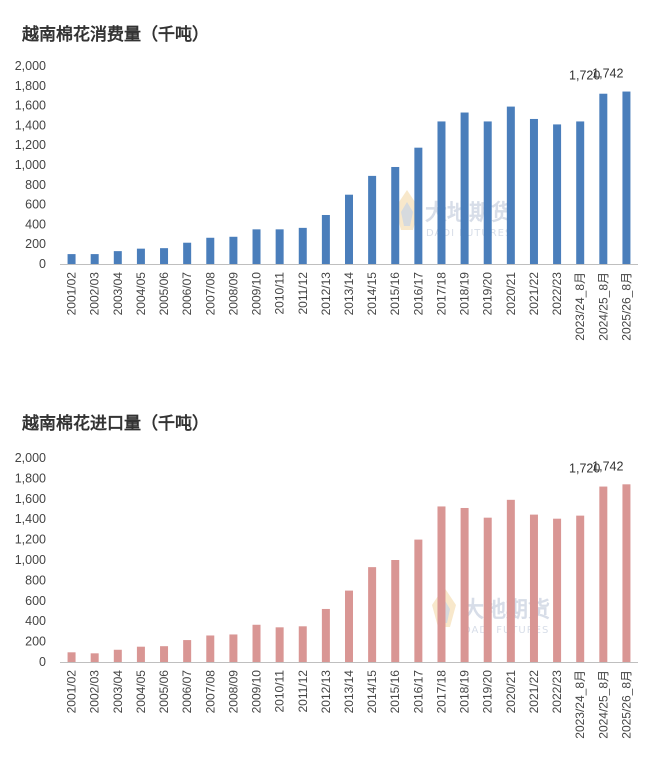 This screenshot has width=658, height=767. What do you see at coordinates (395, 294) in the screenshot?
I see `x-tick-label: 2015/16` at bounding box center [395, 294].